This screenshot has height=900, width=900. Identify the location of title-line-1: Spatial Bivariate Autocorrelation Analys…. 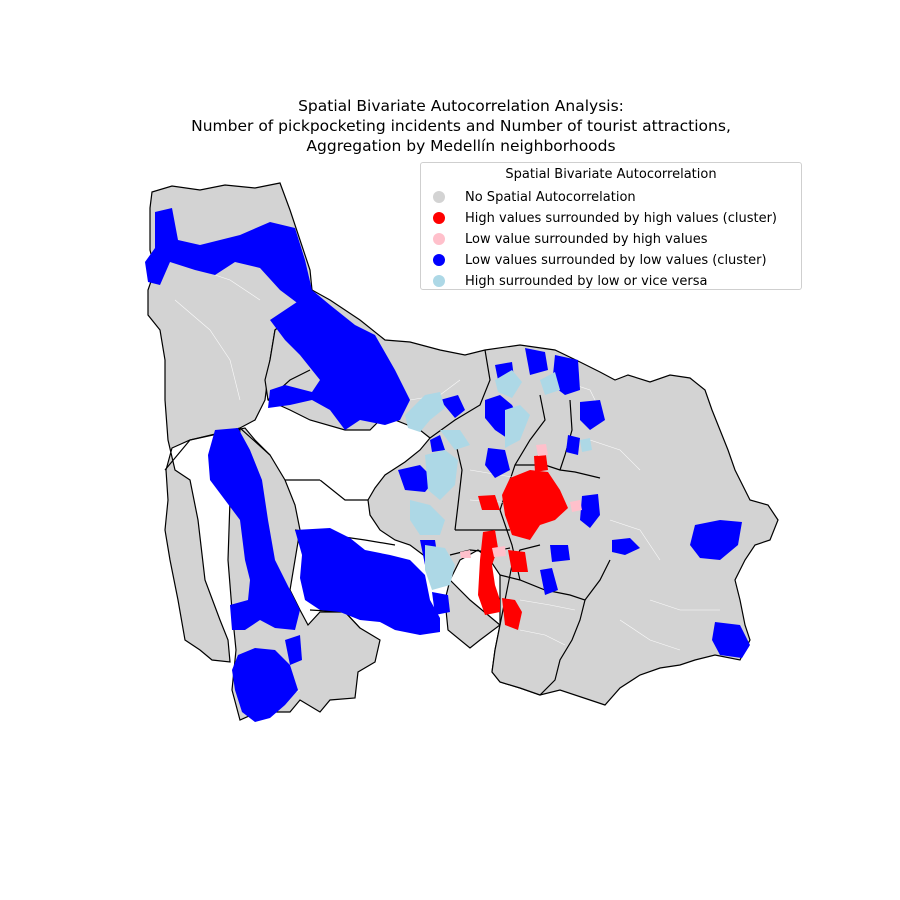
(461, 106).